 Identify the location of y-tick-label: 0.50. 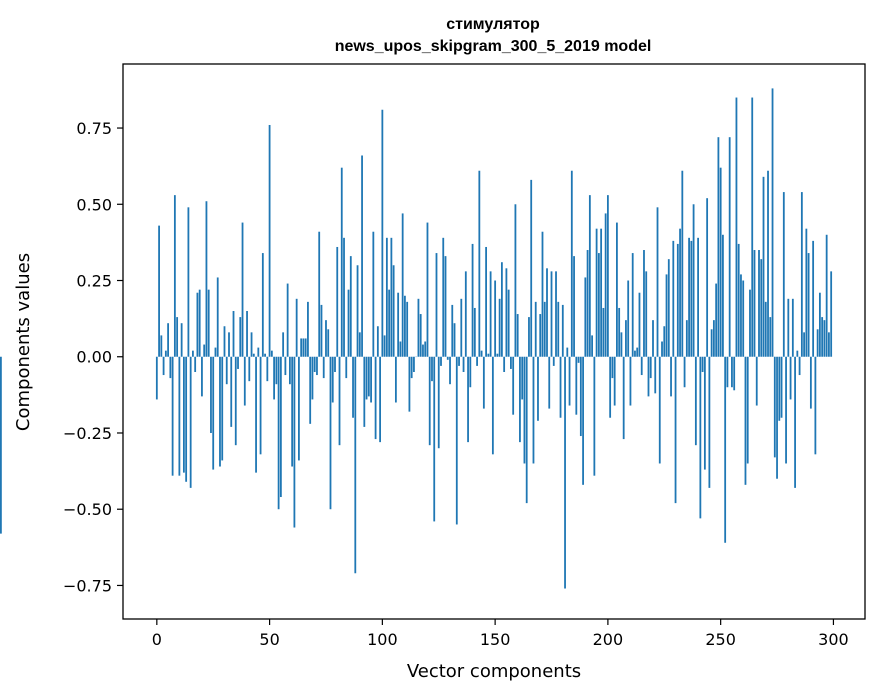
(94, 204).